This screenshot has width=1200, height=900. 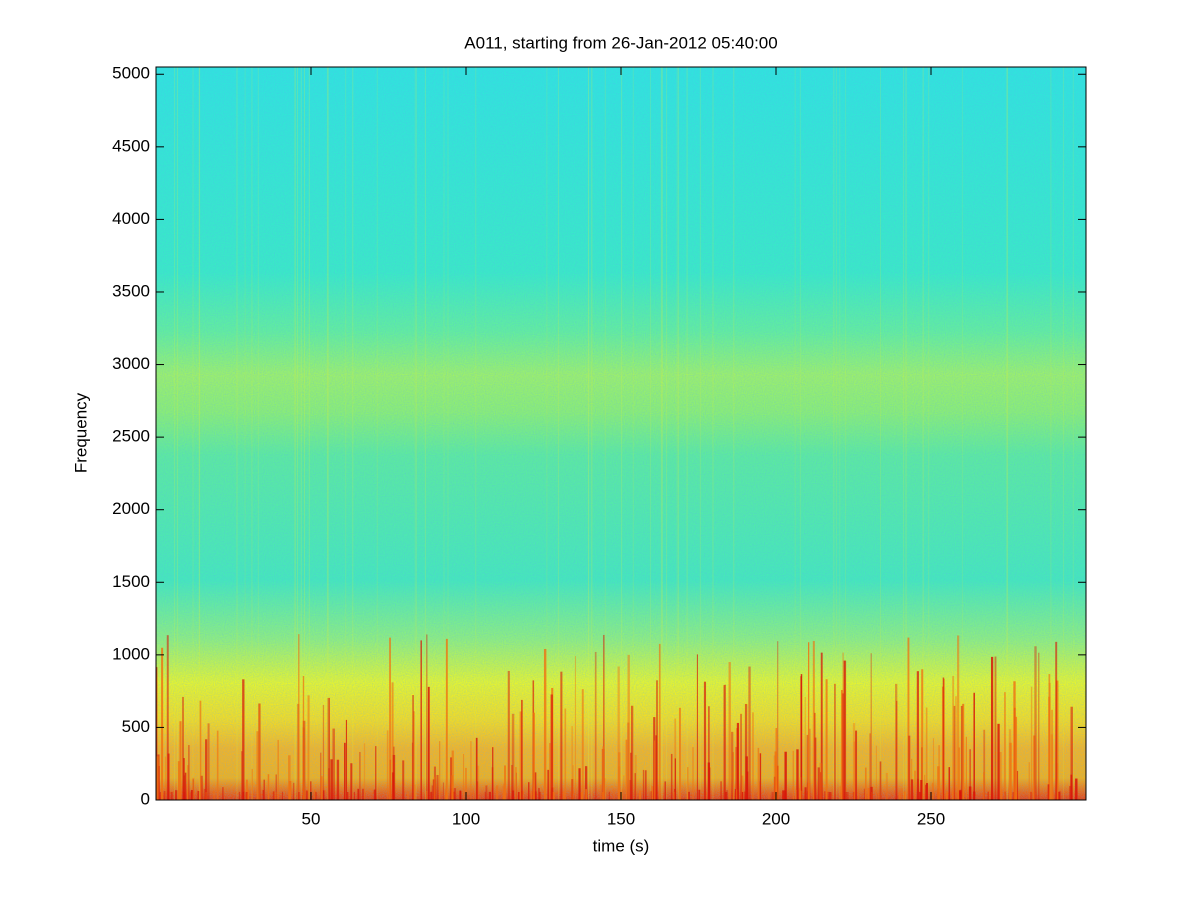 I want to click on y-tick-label: 3500, so click(x=131, y=290).